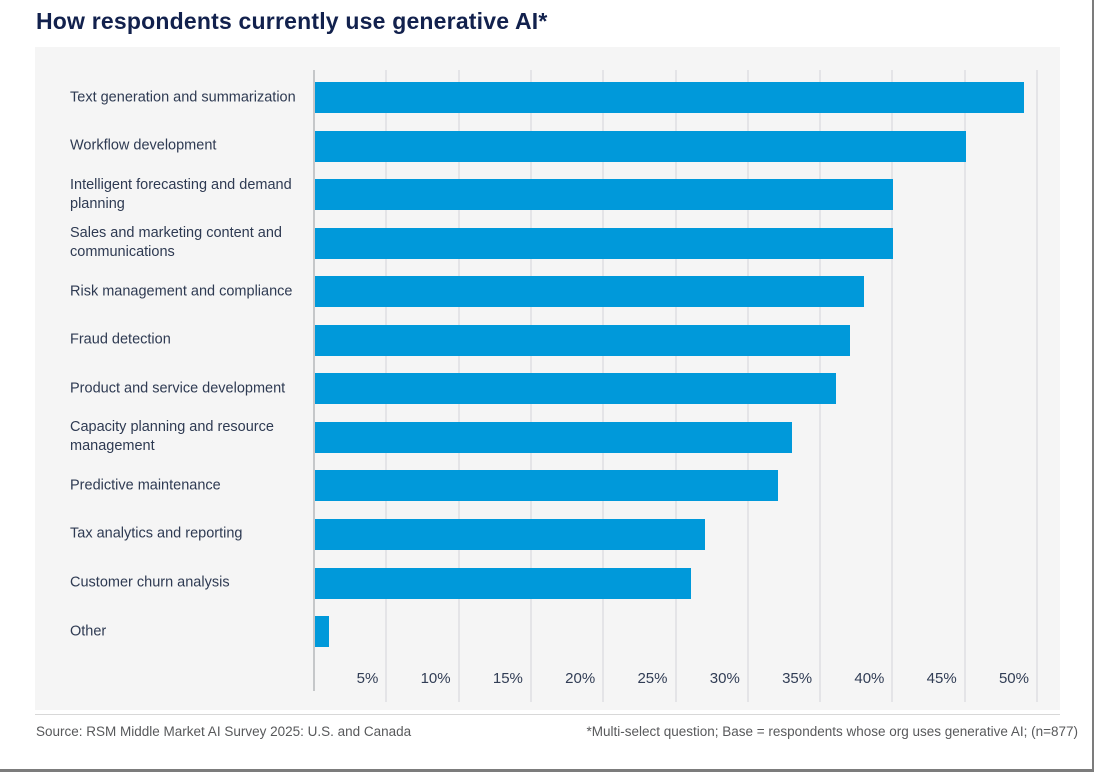  What do you see at coordinates (724, 678) in the screenshot?
I see `x-tick-label: 30%` at bounding box center [724, 678].